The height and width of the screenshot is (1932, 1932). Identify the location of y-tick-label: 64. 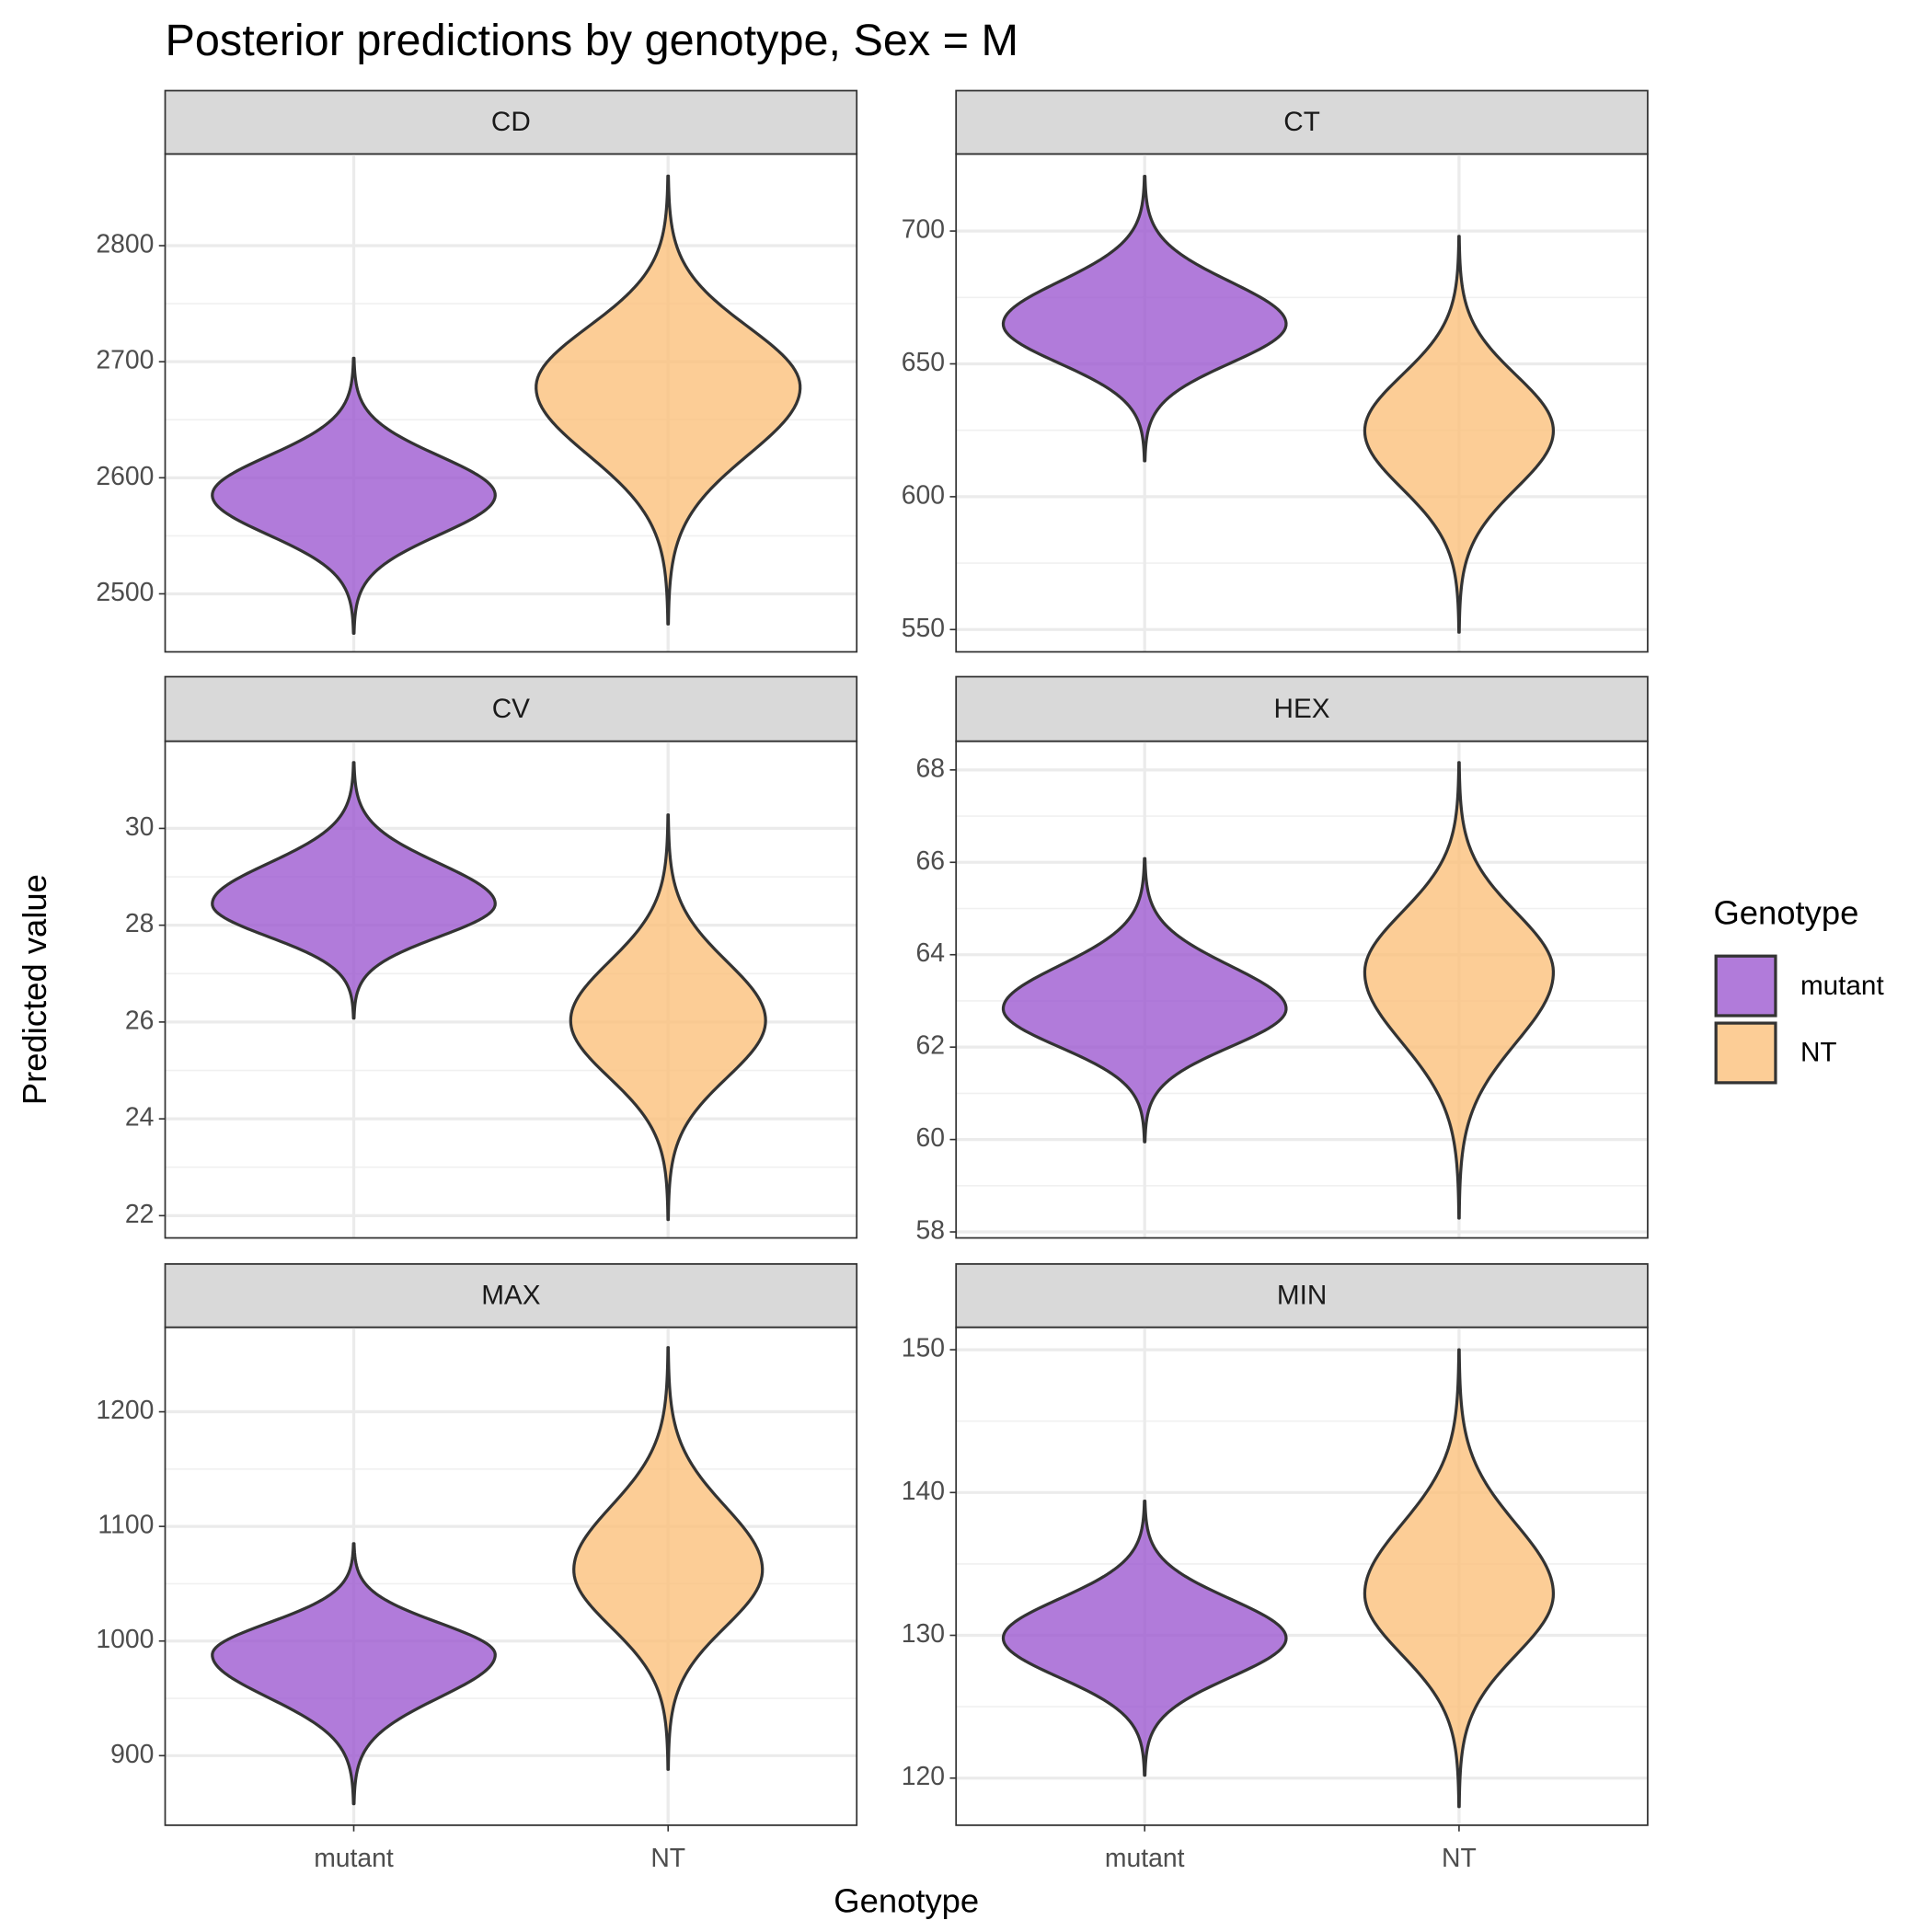
(931, 953).